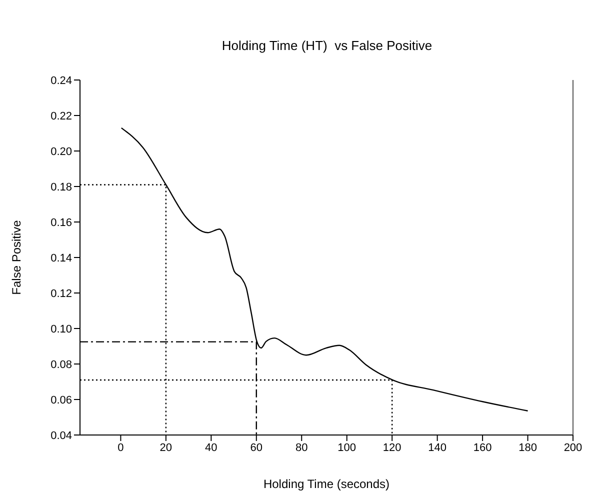 This screenshot has height=494, width=591. What do you see at coordinates (61, 436) in the screenshot?
I see `y-tick-label: 0.04` at bounding box center [61, 436].